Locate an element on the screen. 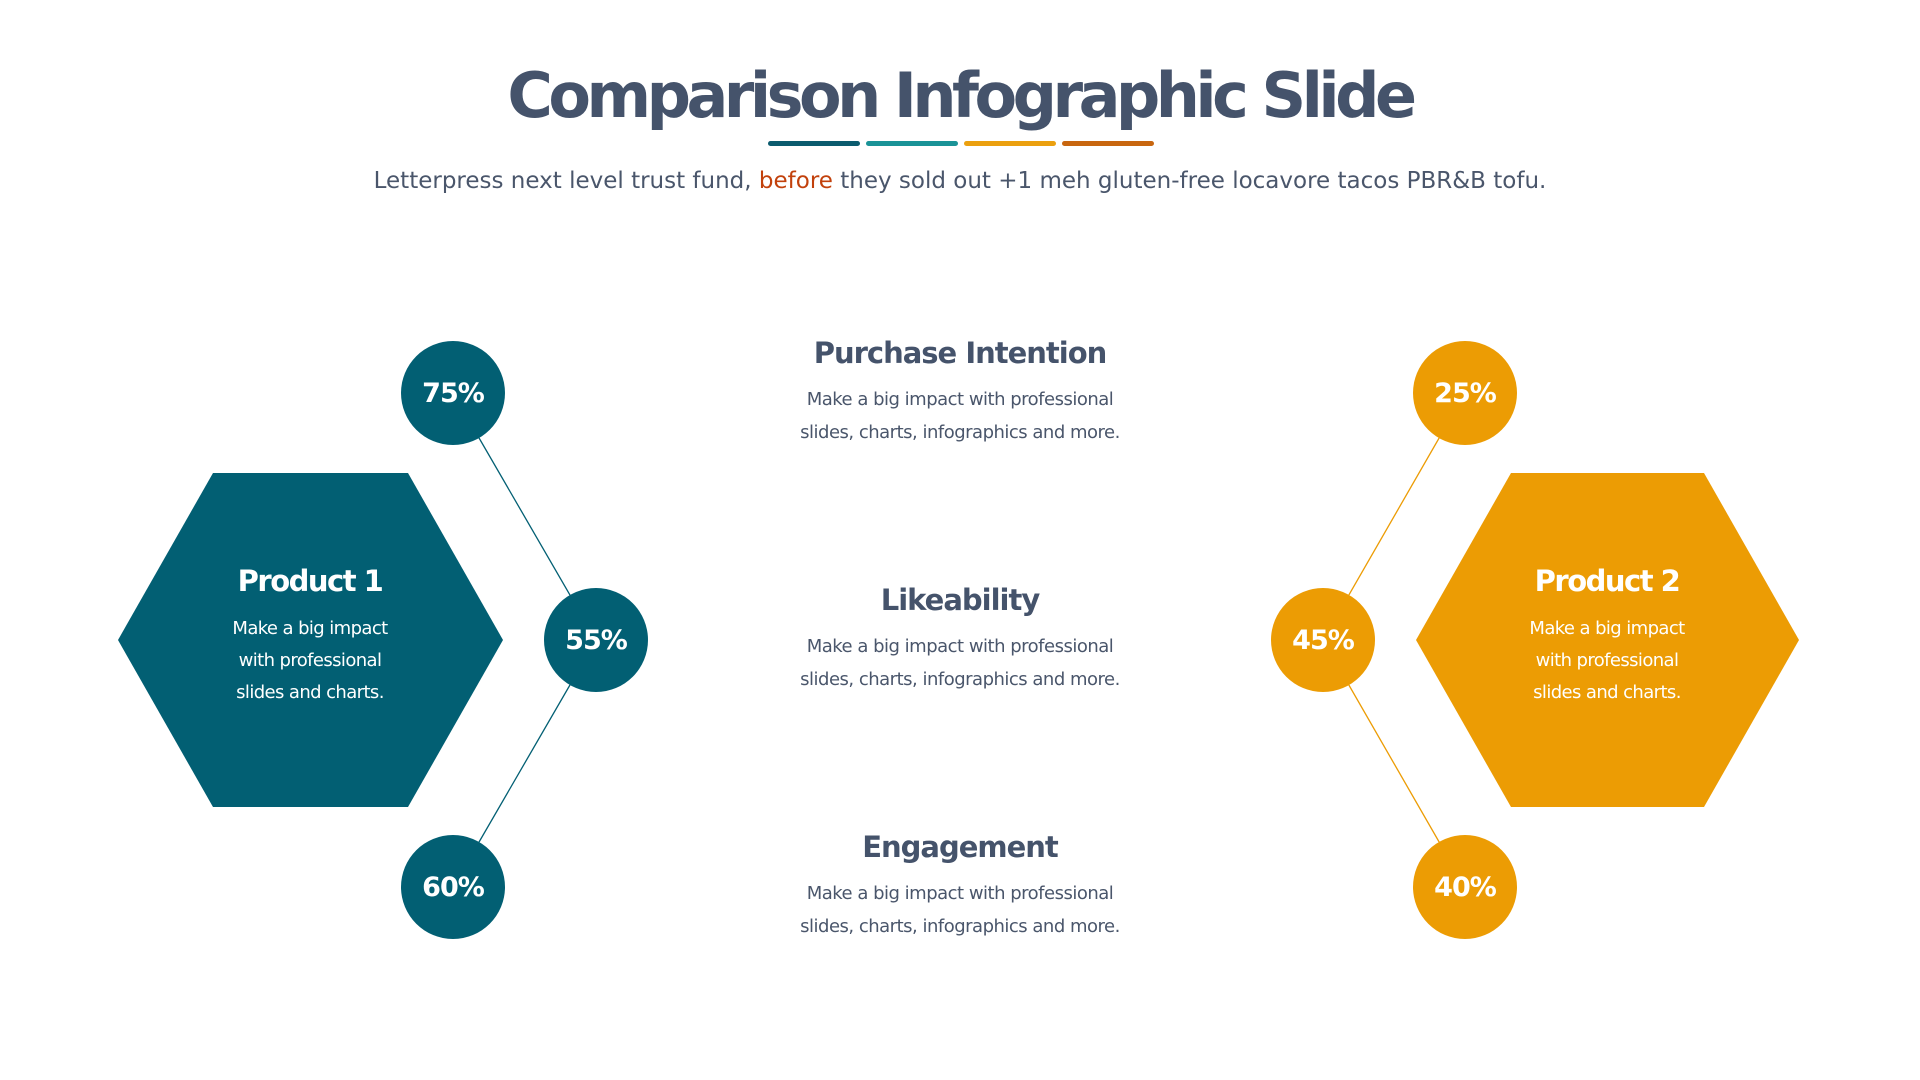 The height and width of the screenshot is (1080, 1920). product-2-engagement-value: 40% is located at coordinates (1465, 887).